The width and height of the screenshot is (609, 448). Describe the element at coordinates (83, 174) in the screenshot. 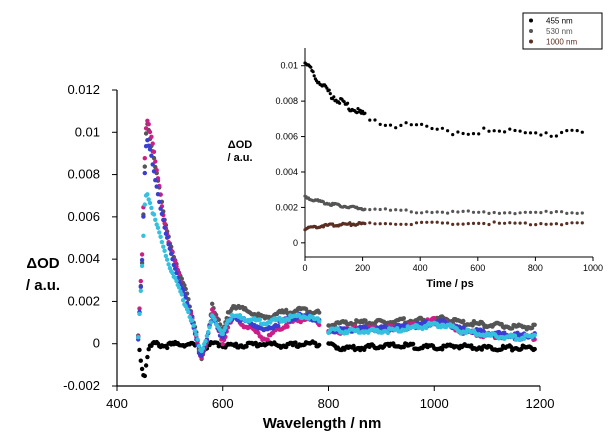

I see `main-y-tick-label: 0.008` at that location.